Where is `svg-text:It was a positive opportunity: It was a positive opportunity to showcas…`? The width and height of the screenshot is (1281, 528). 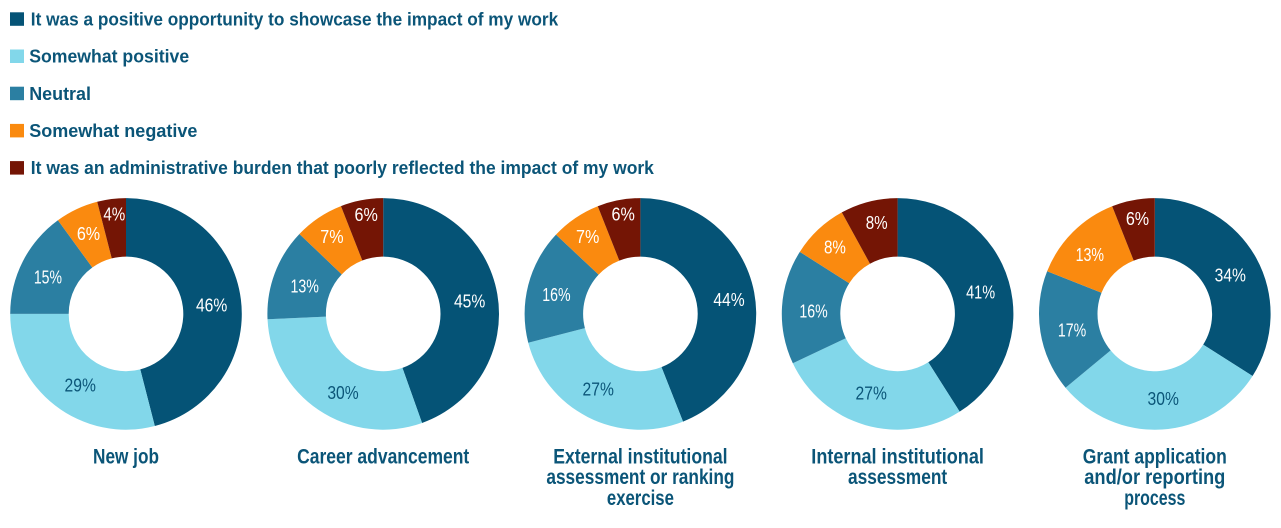 svg-text:It was a positive opportunity: It was a positive opportunity to showcas… is located at coordinates (295, 18).